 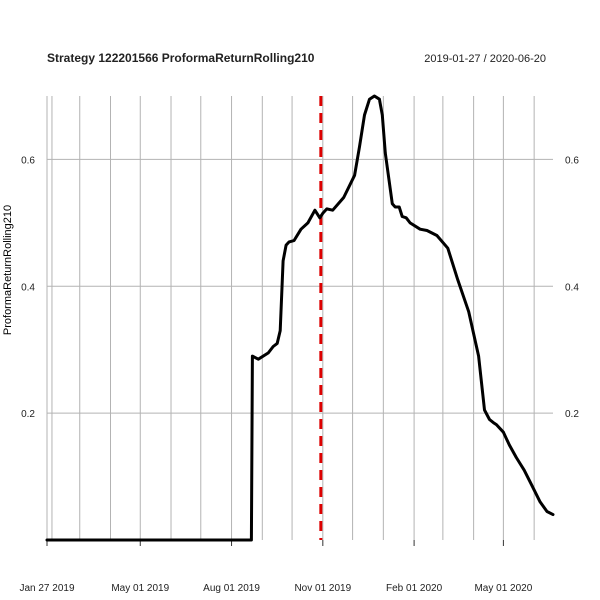 I want to click on x-tick-label: May 01 2019, so click(x=140, y=588).